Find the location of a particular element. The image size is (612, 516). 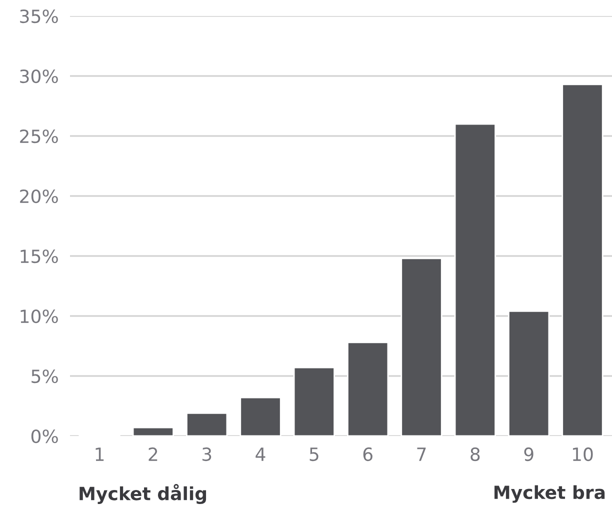

y-tick-label: 20% is located at coordinates (39, 196).